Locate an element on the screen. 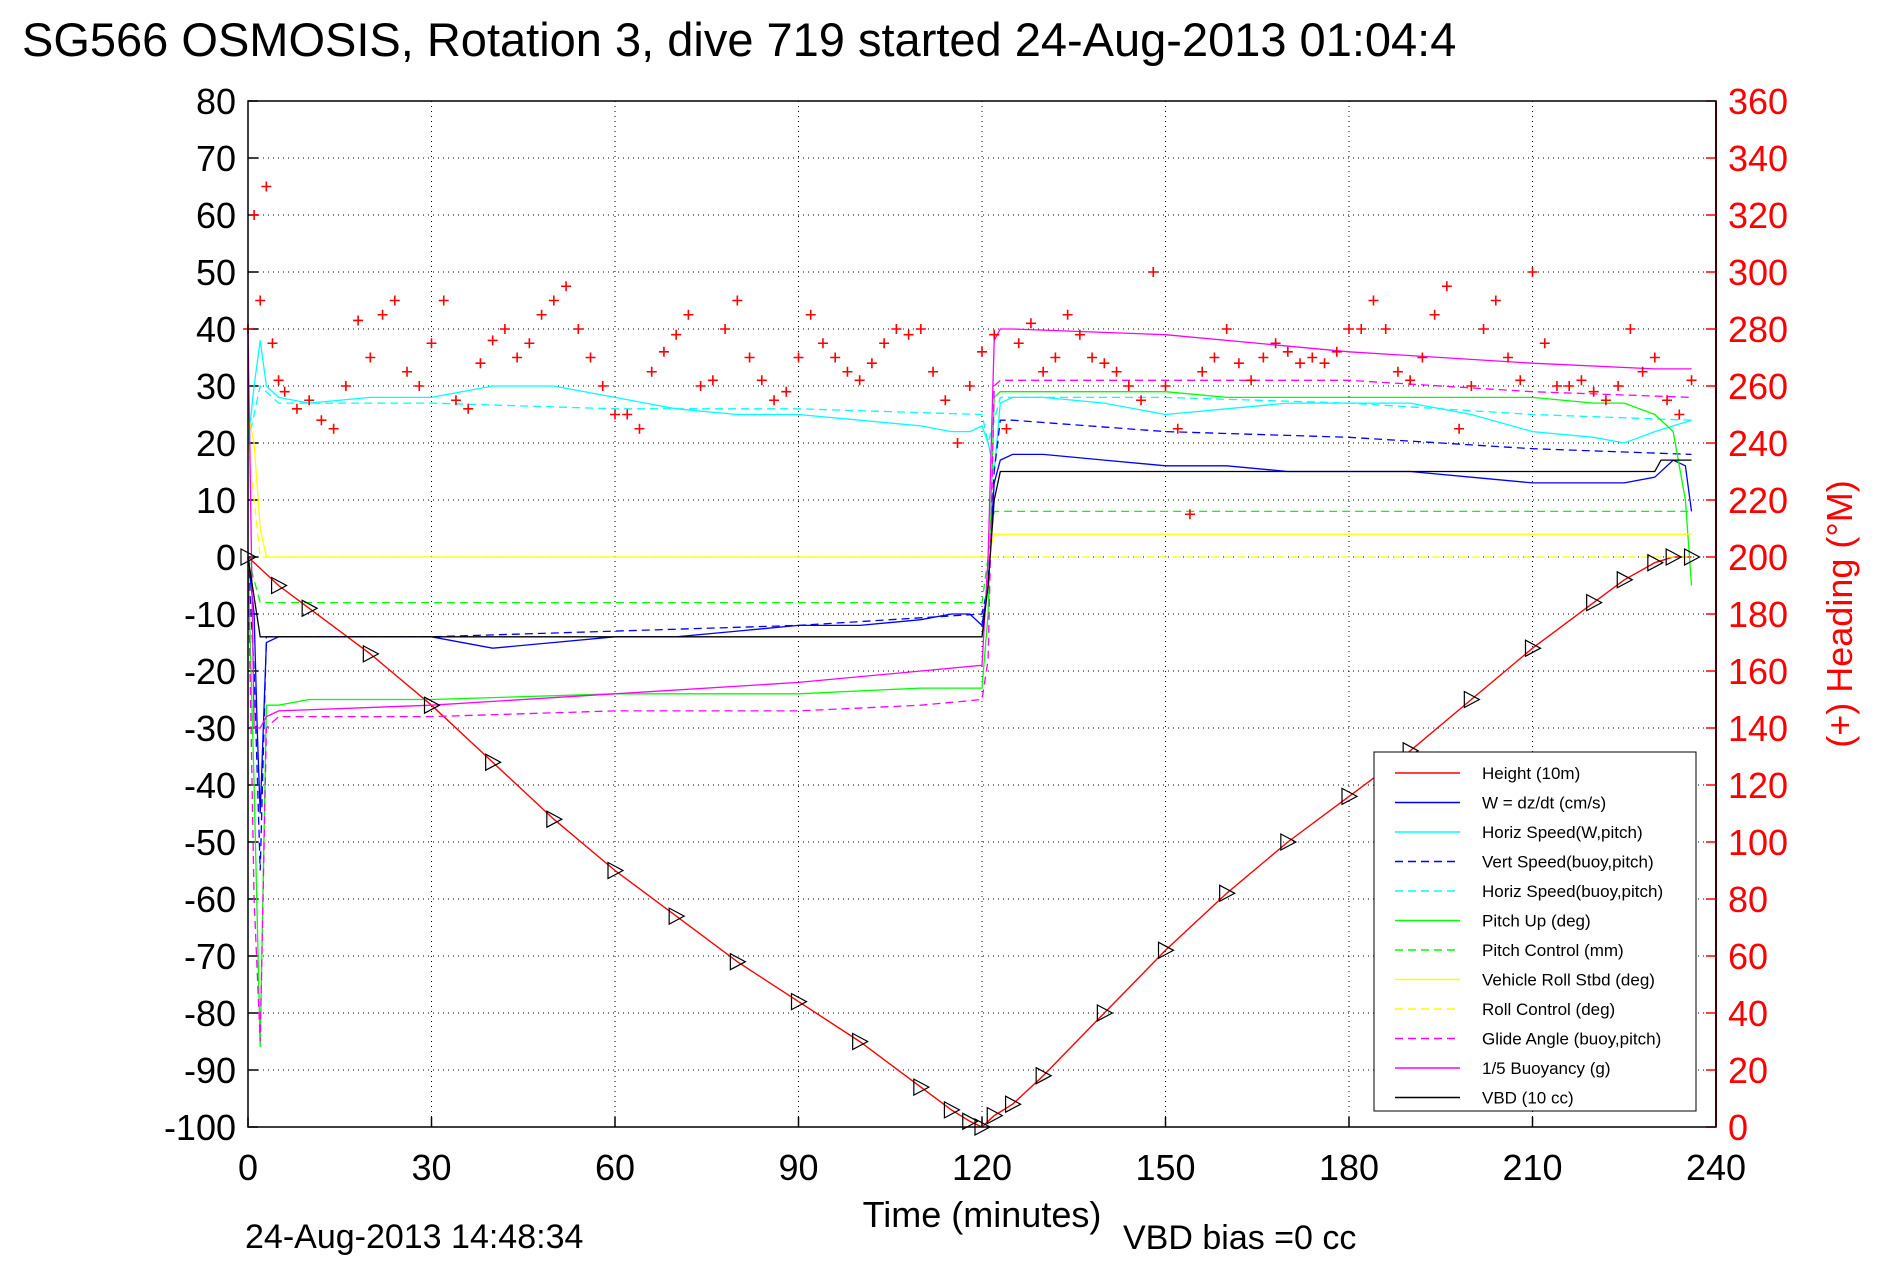  y-tick-label: 0 is located at coordinates (226, 557).